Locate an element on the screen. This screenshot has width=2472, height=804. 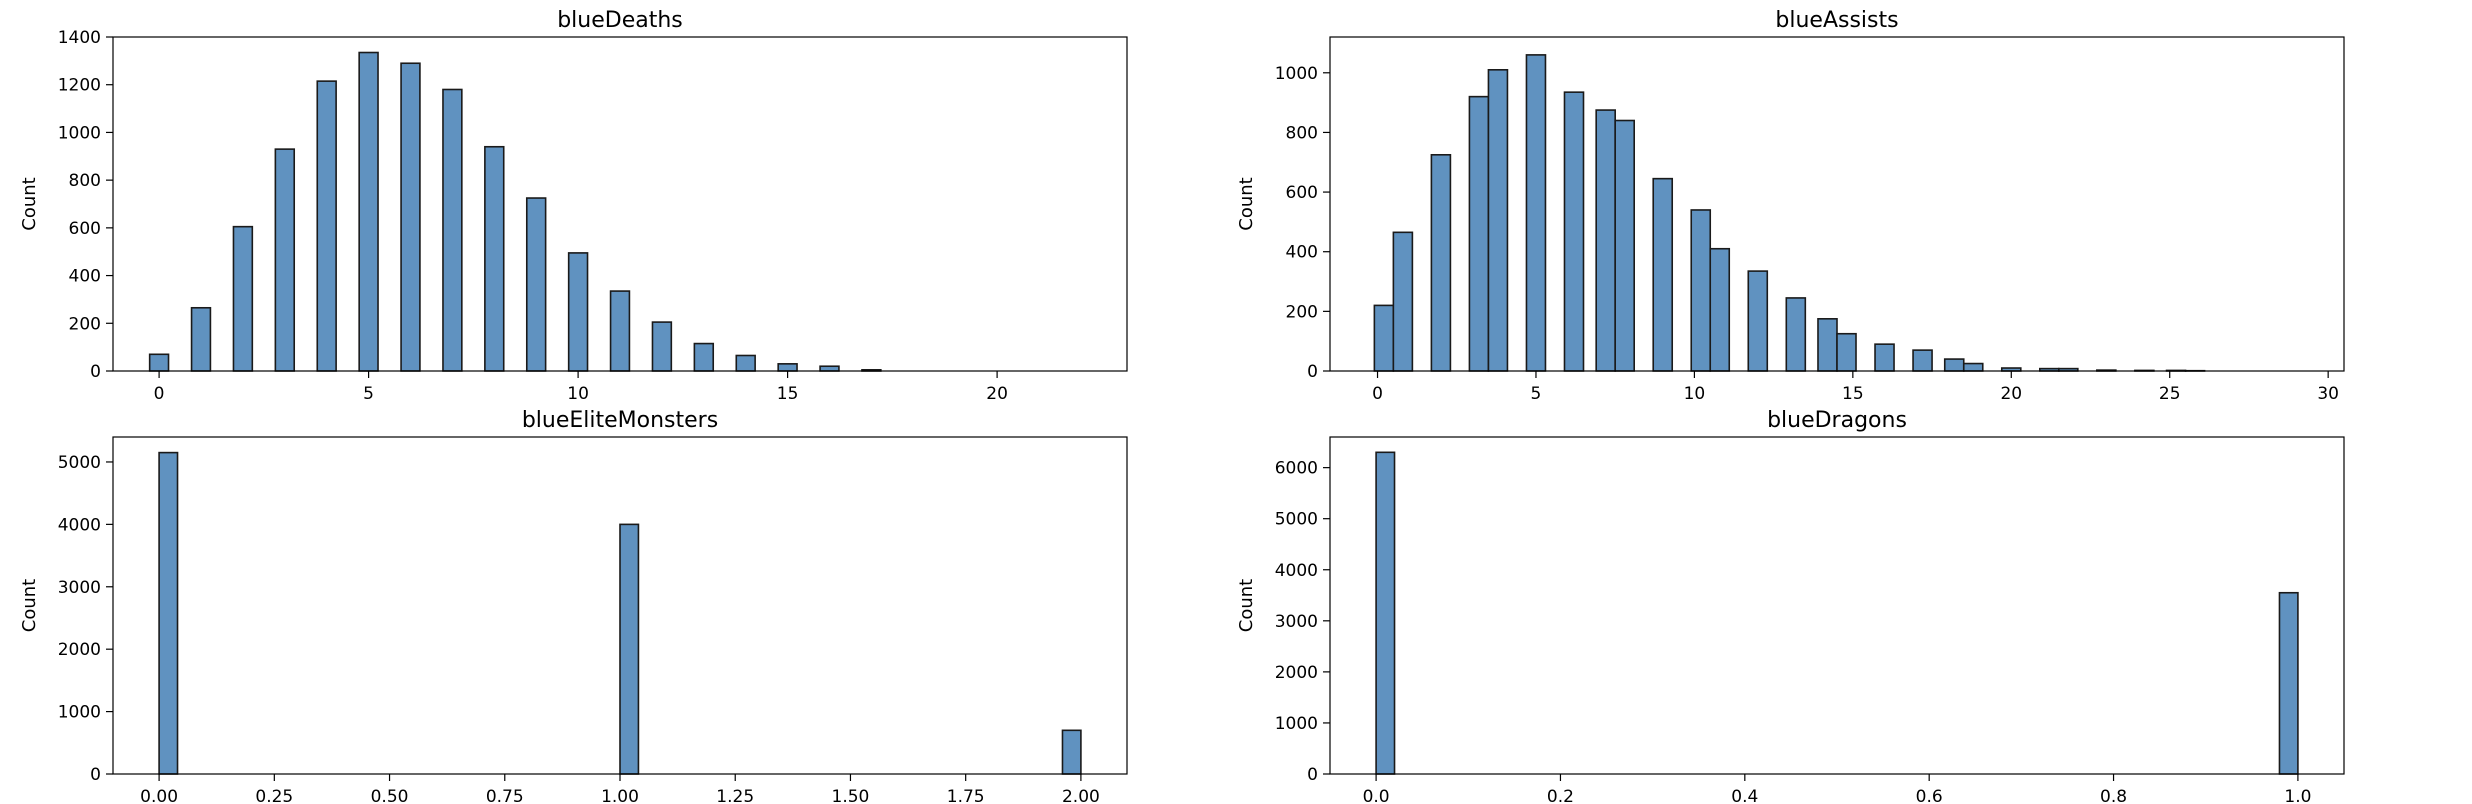
x-tick-label: 0.25 is located at coordinates (274, 795).